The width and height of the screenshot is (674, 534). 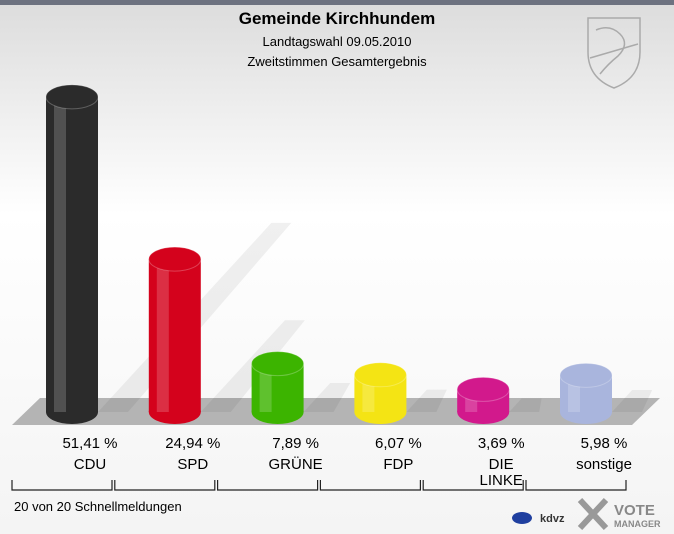 What do you see at coordinates (337, 41) in the screenshot?
I see `chart-subtitle: Landtagswahl 09.05.2010` at bounding box center [337, 41].